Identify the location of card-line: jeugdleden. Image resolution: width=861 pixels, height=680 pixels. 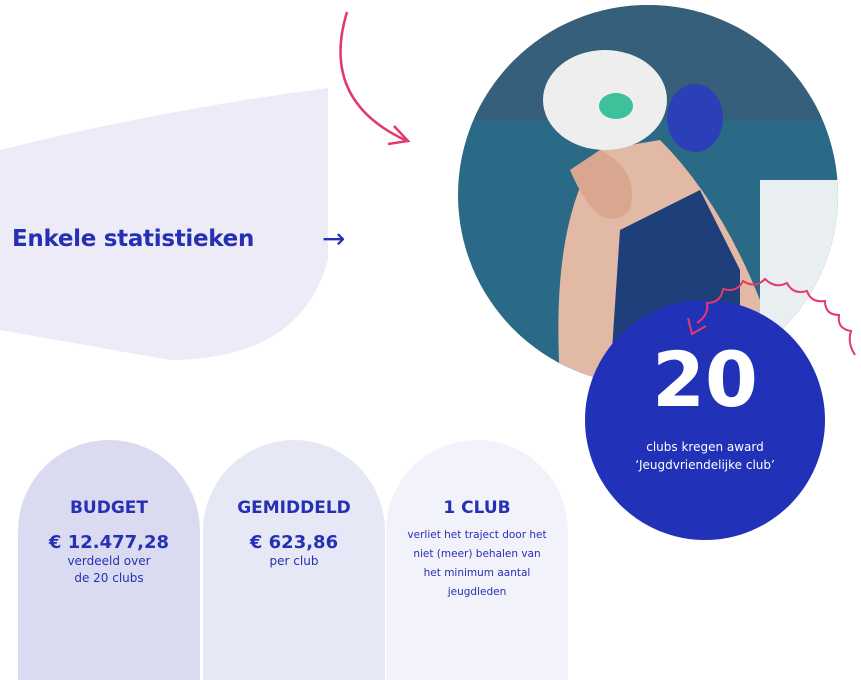
(477, 592).